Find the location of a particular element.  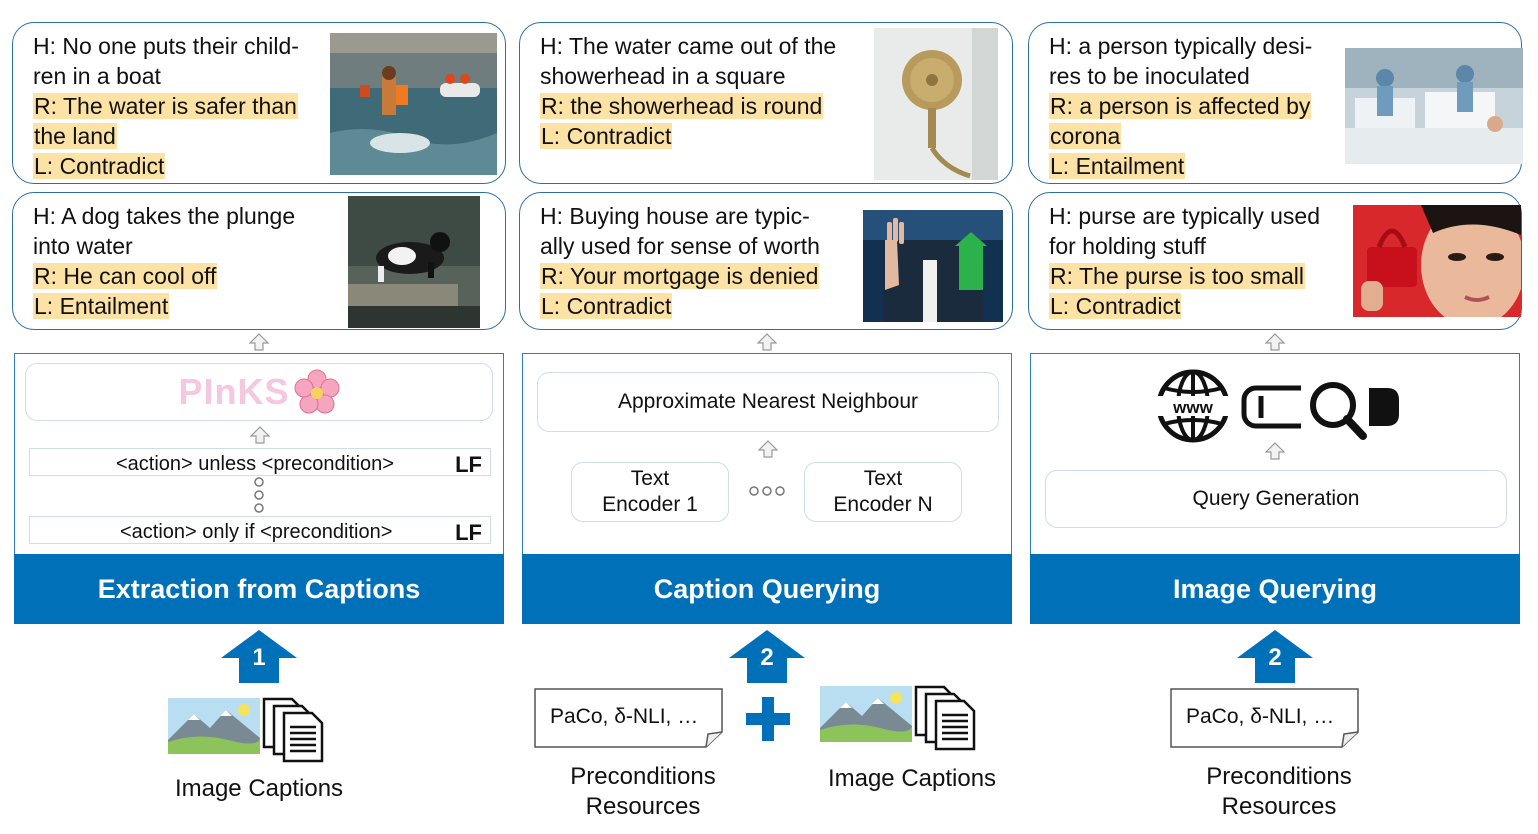

text-encoder-1-box: Text Encoder 1 is located at coordinates (650, 492).